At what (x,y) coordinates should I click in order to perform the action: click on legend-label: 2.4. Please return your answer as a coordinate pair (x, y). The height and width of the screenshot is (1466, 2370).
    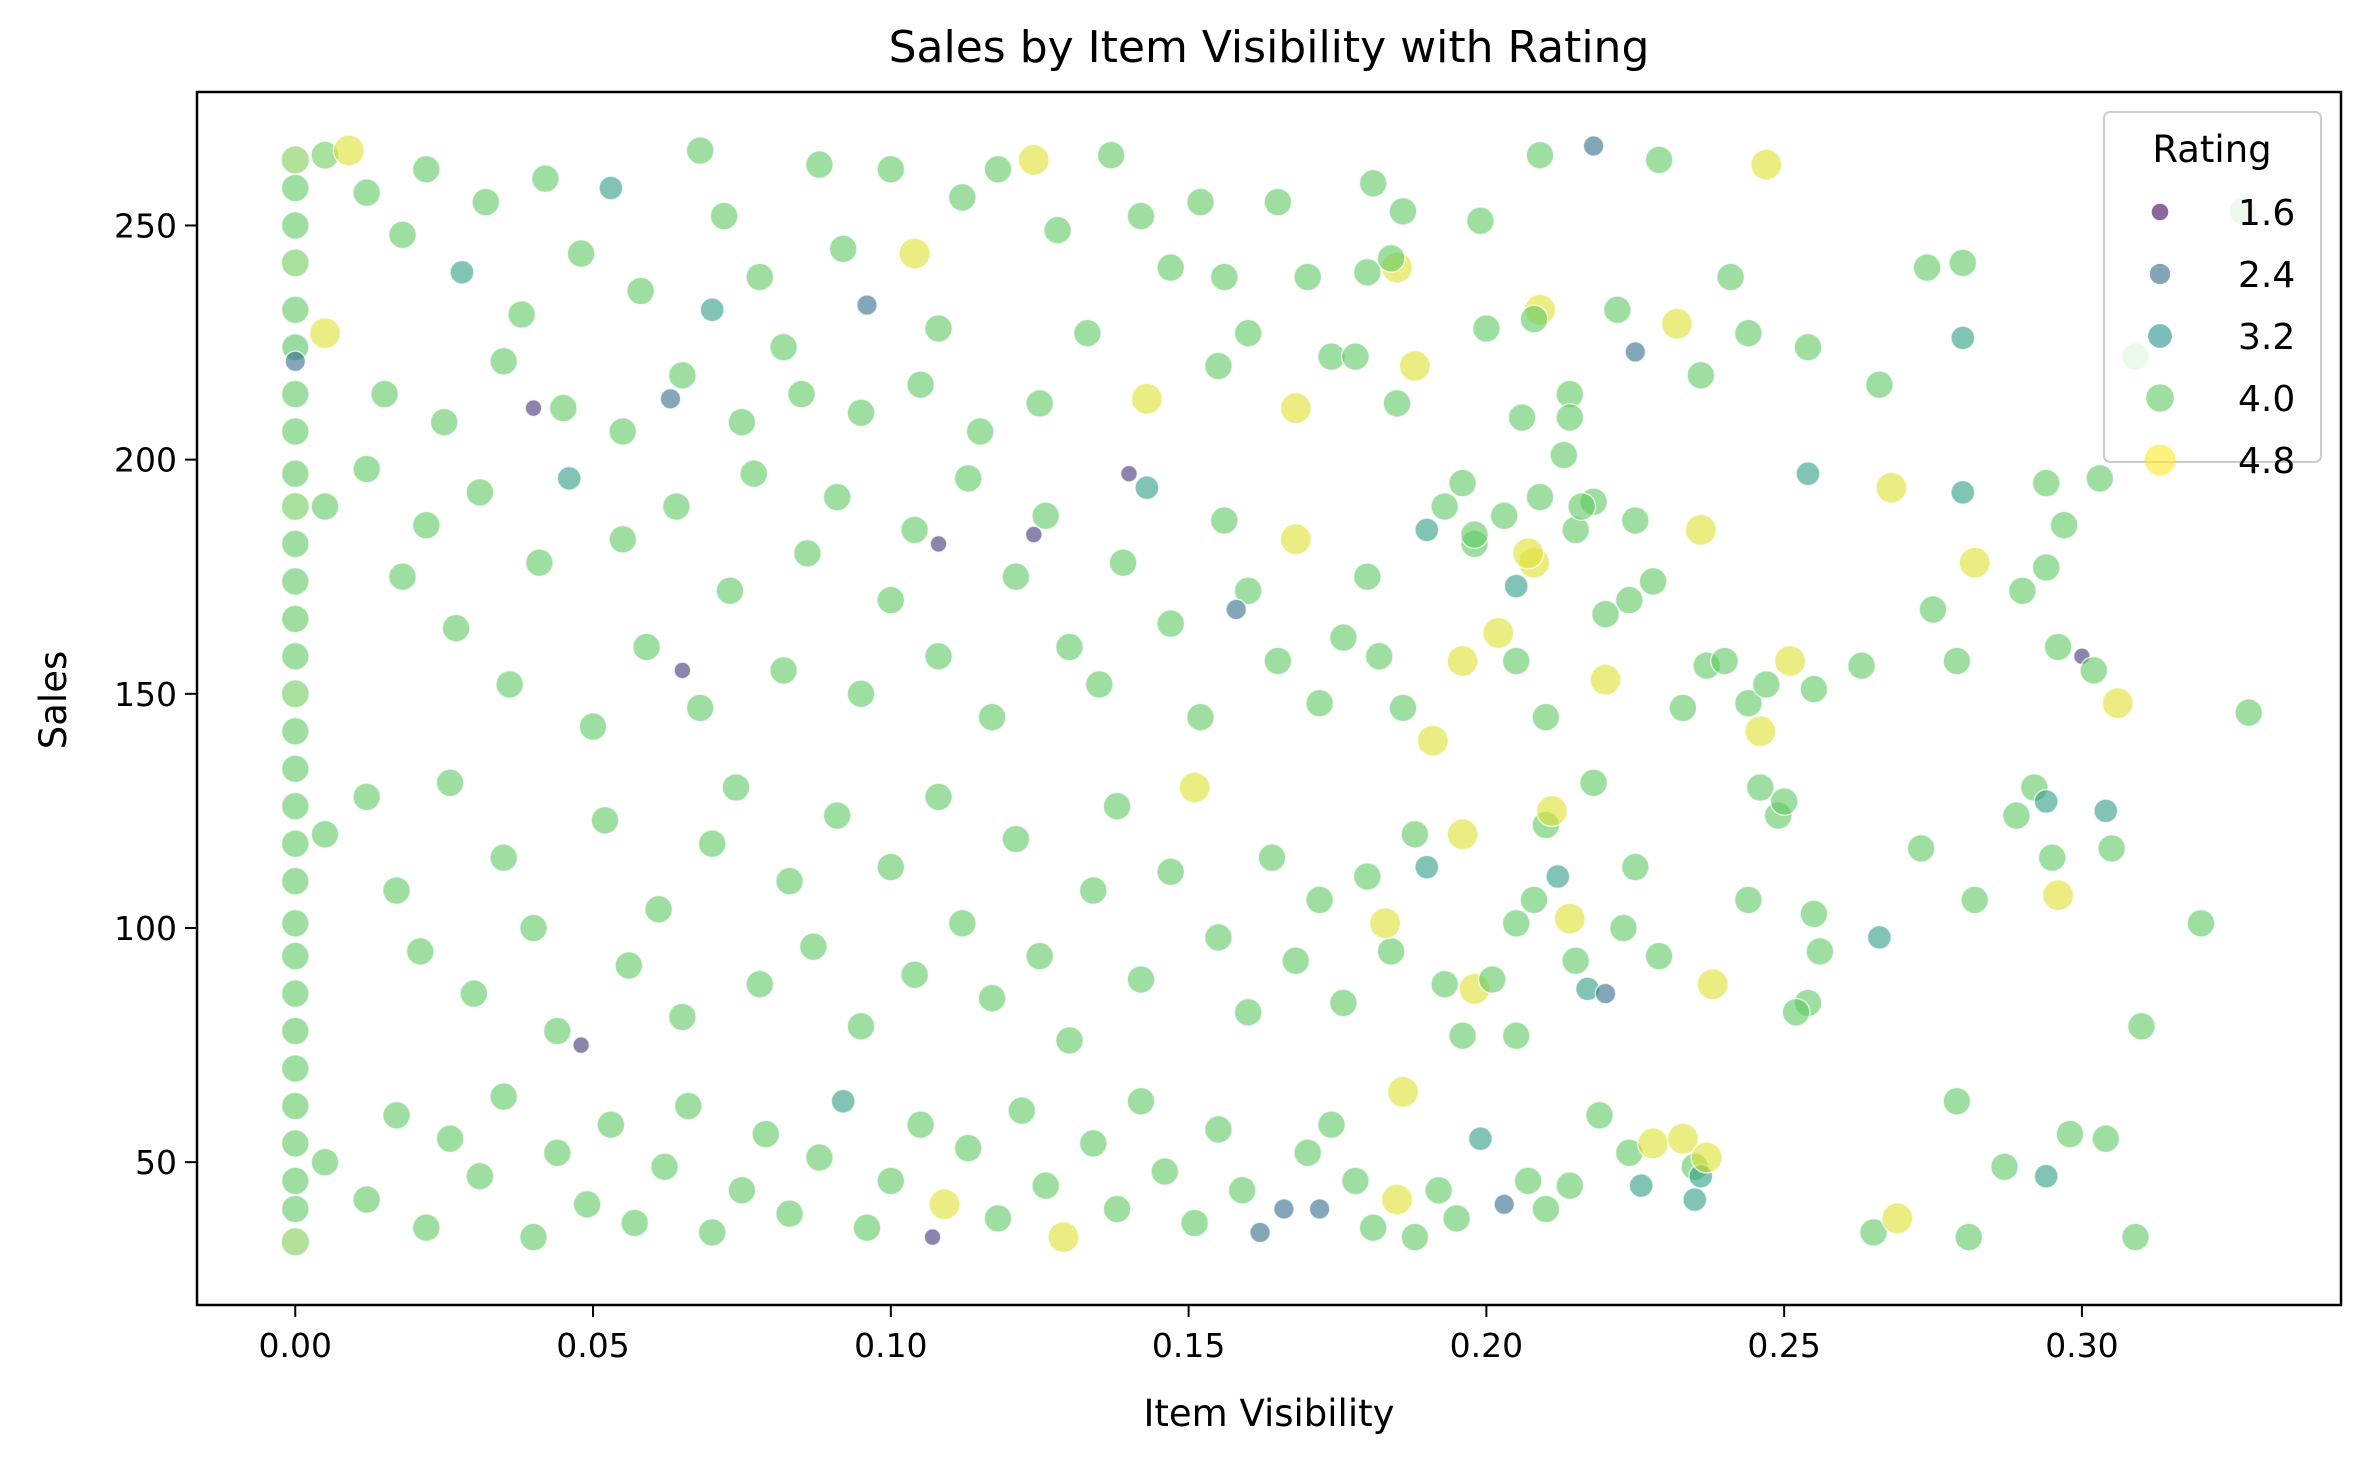
    Looking at the image, I should click on (2266, 275).